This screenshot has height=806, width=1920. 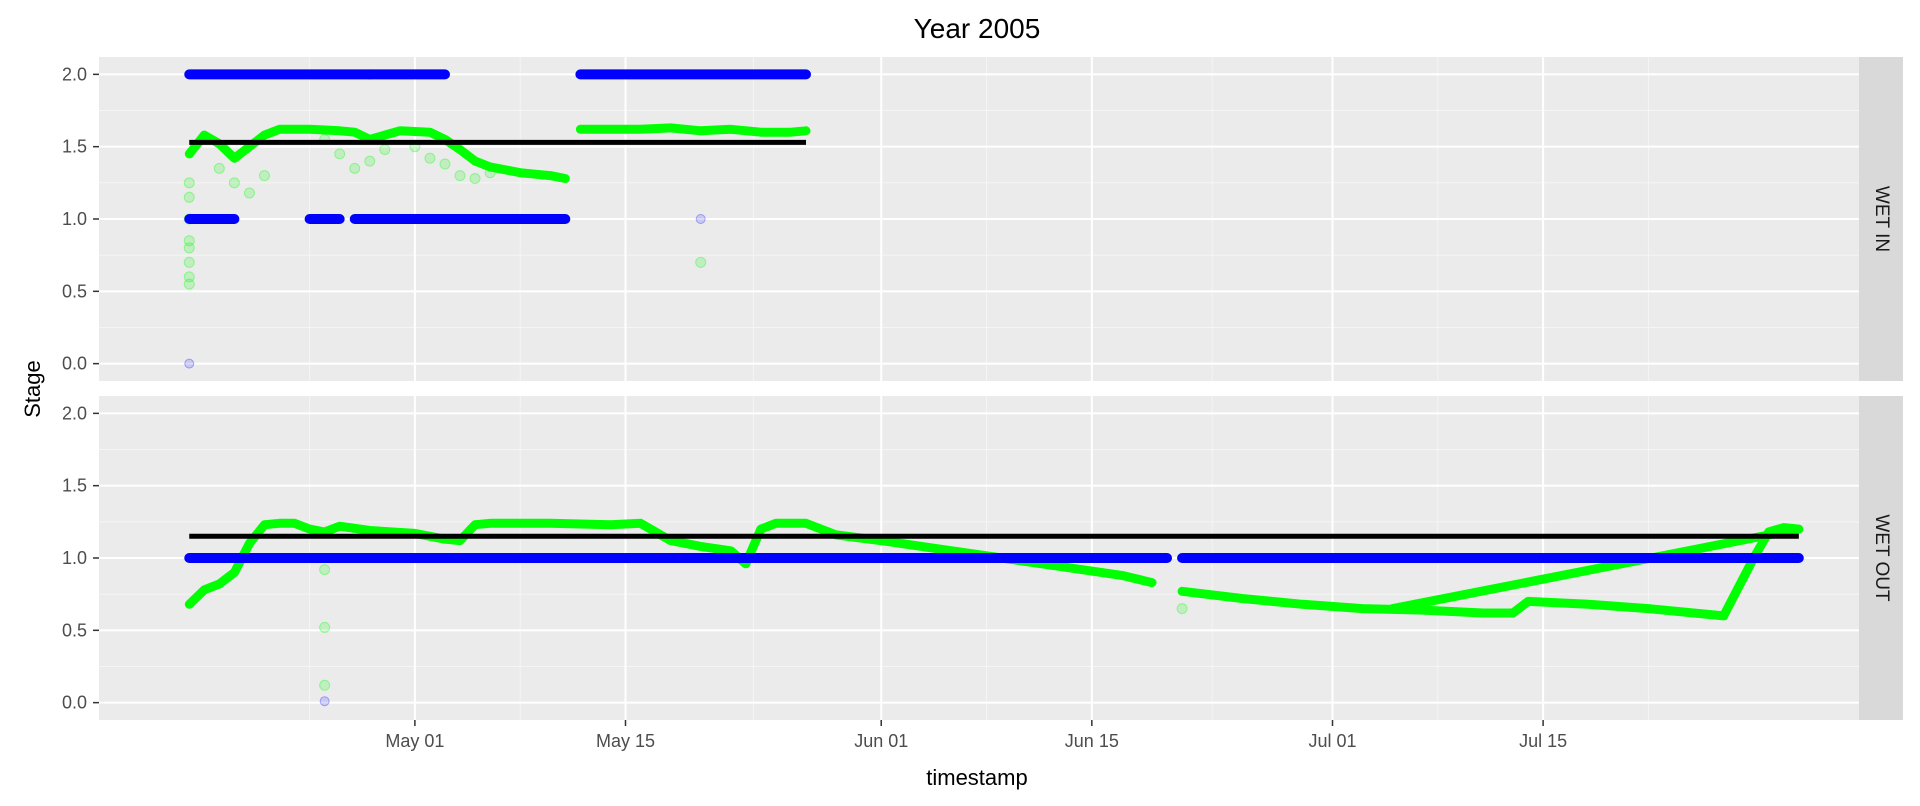 I want to click on x-tick-label: Jul 15, so click(x=1543, y=741).